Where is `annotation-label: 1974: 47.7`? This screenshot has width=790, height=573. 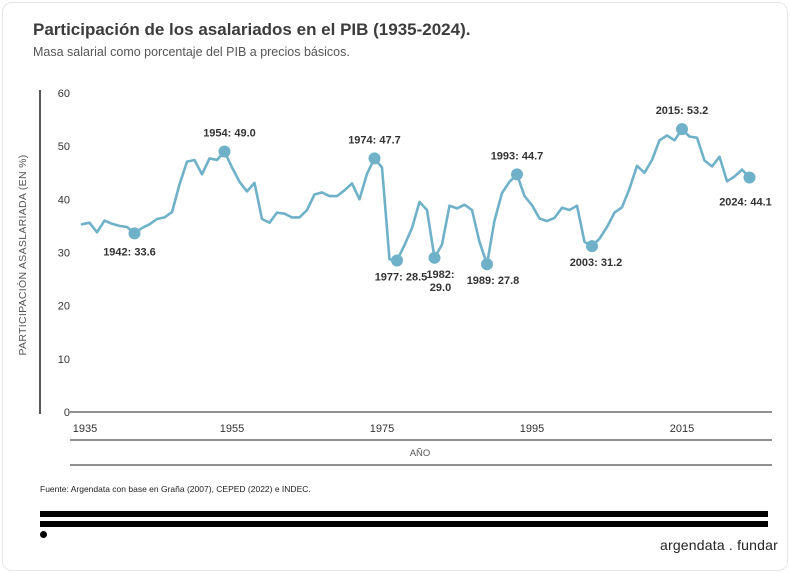
annotation-label: 1974: 47.7 is located at coordinates (374, 140).